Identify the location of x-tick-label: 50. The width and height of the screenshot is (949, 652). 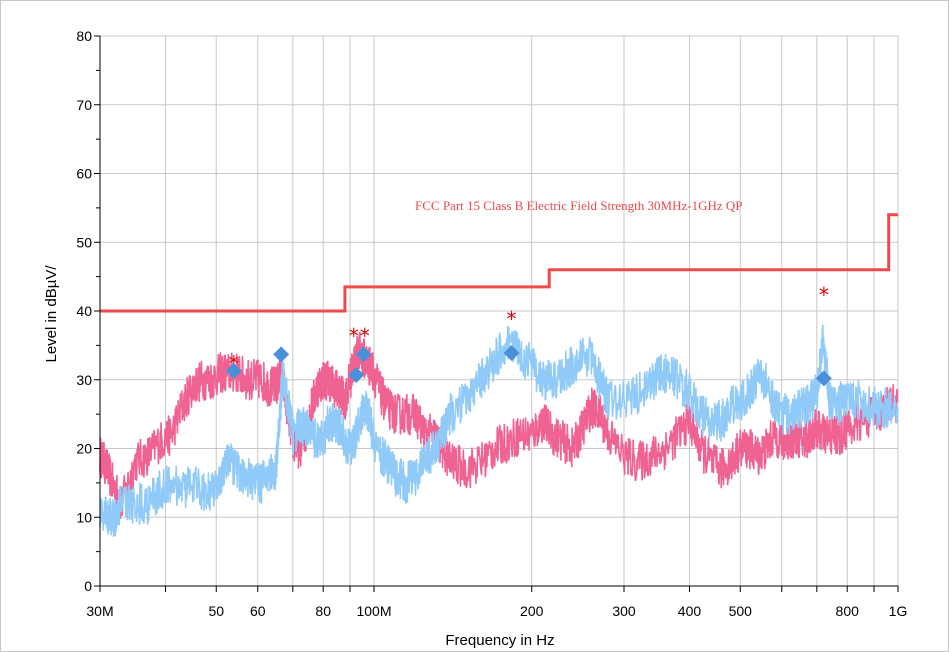
(216, 611).